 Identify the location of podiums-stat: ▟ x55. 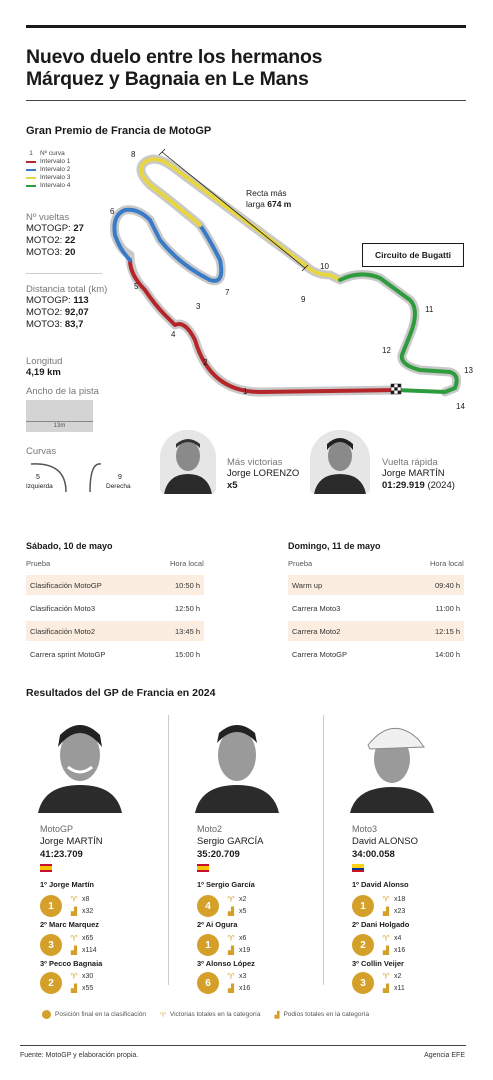
(82, 988).